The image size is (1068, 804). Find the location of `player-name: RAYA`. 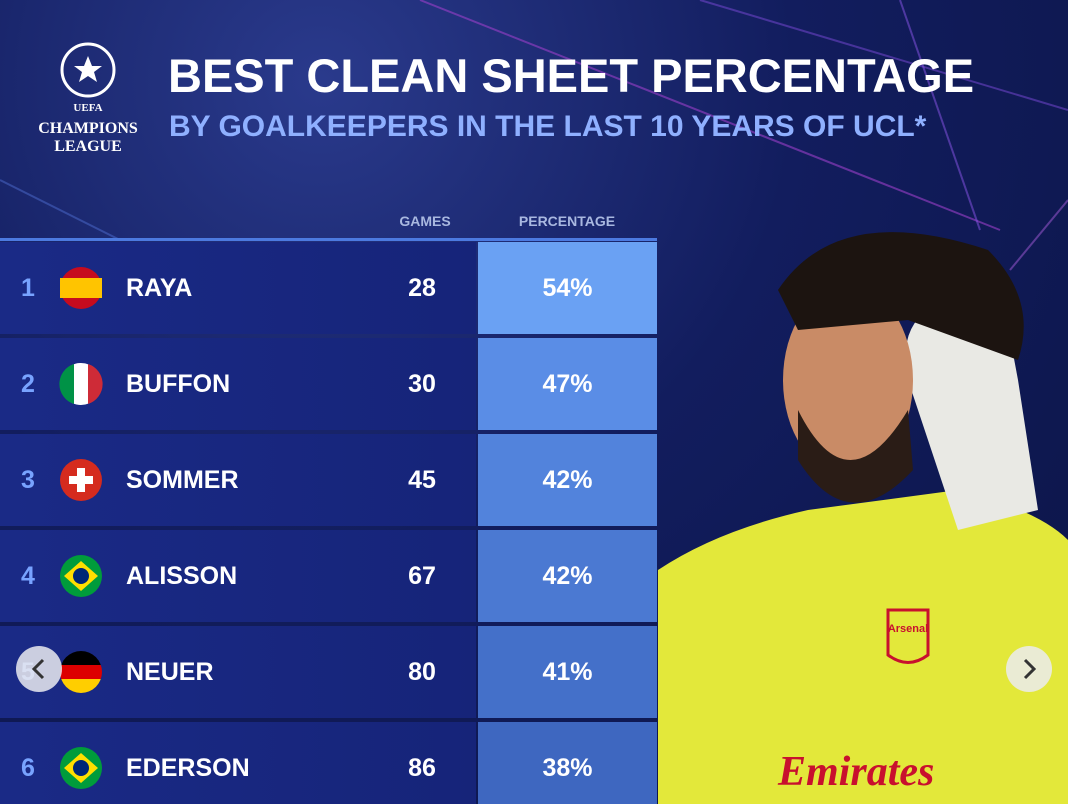

player-name: RAYA is located at coordinates (159, 288).